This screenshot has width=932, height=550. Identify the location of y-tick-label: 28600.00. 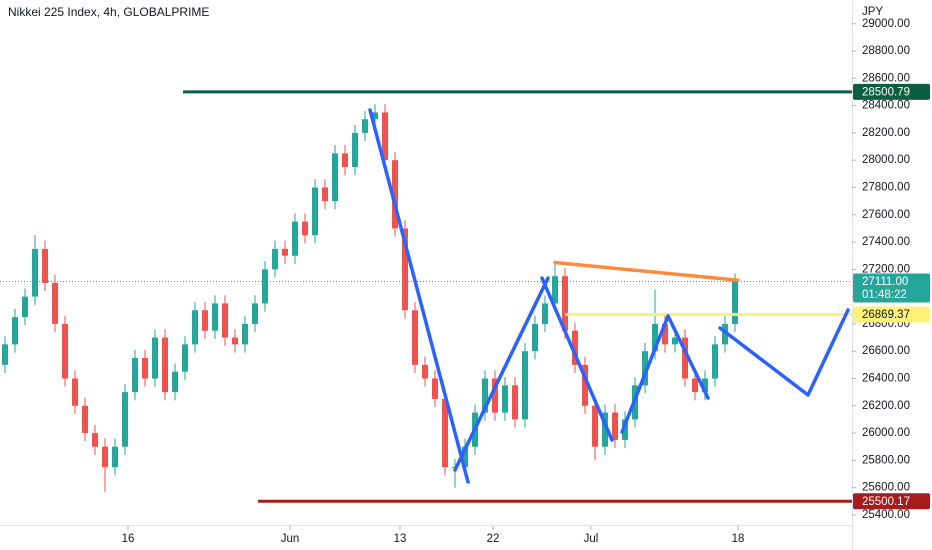
(886, 78).